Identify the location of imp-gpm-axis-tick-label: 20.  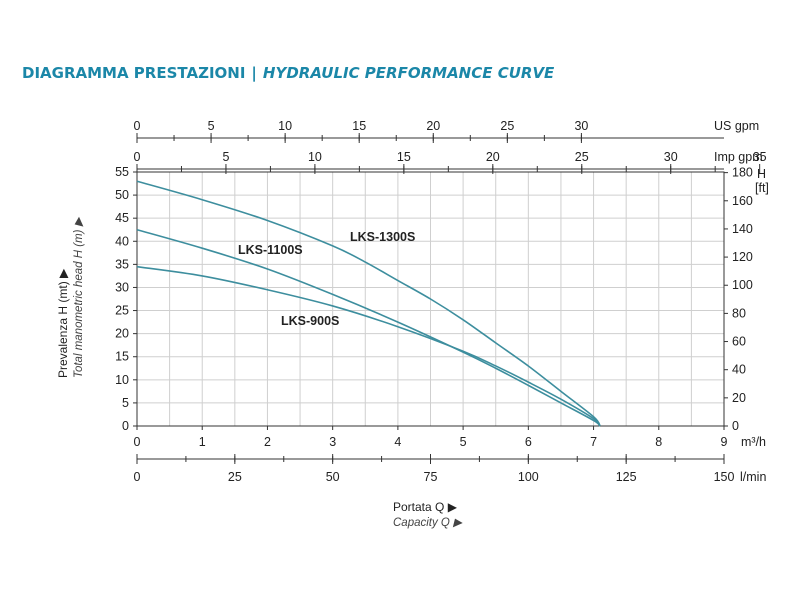
(493, 157).